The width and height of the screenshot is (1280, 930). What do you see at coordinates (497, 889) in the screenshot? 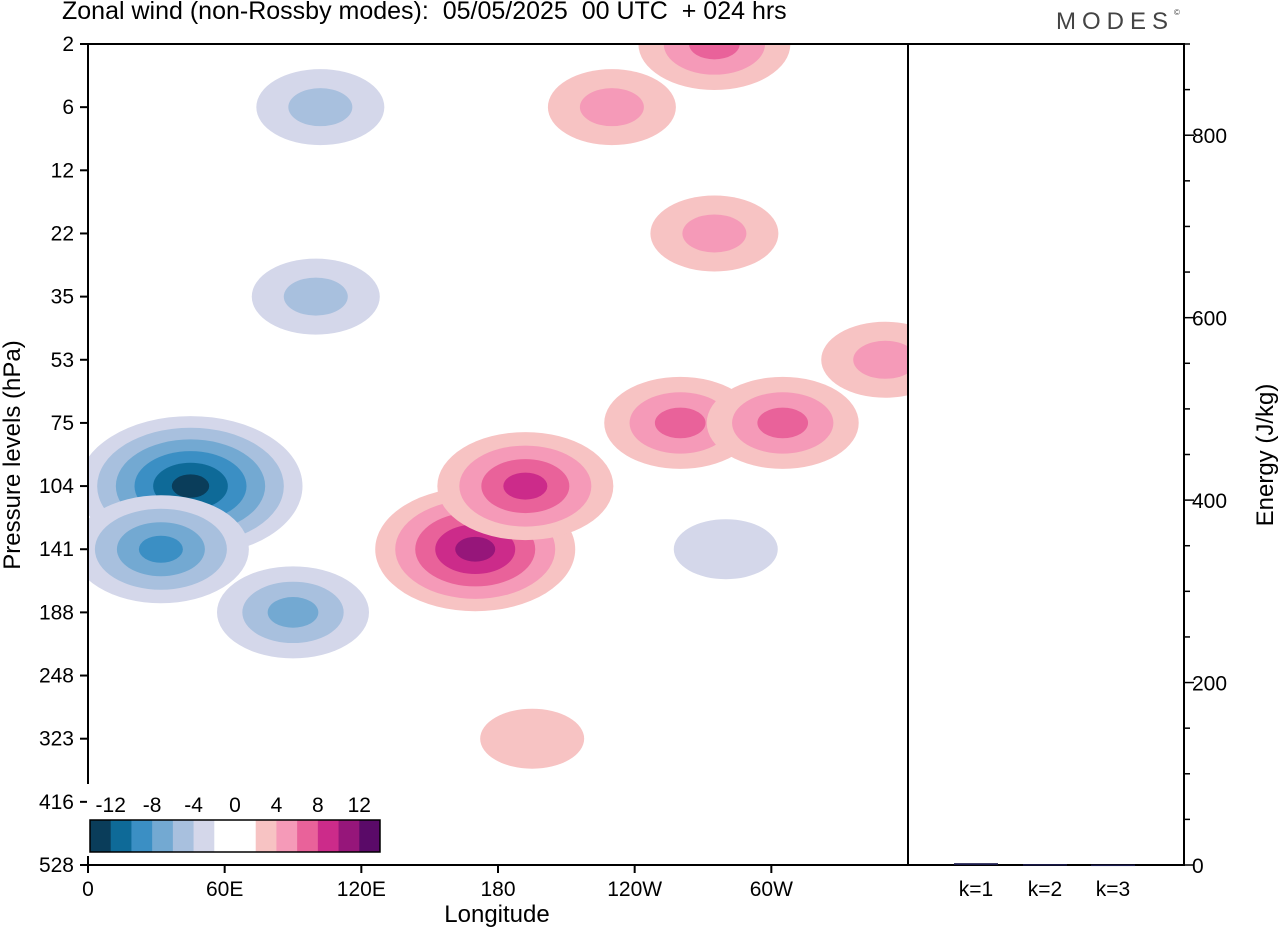
I see `x-tick-label: 180` at bounding box center [497, 889].